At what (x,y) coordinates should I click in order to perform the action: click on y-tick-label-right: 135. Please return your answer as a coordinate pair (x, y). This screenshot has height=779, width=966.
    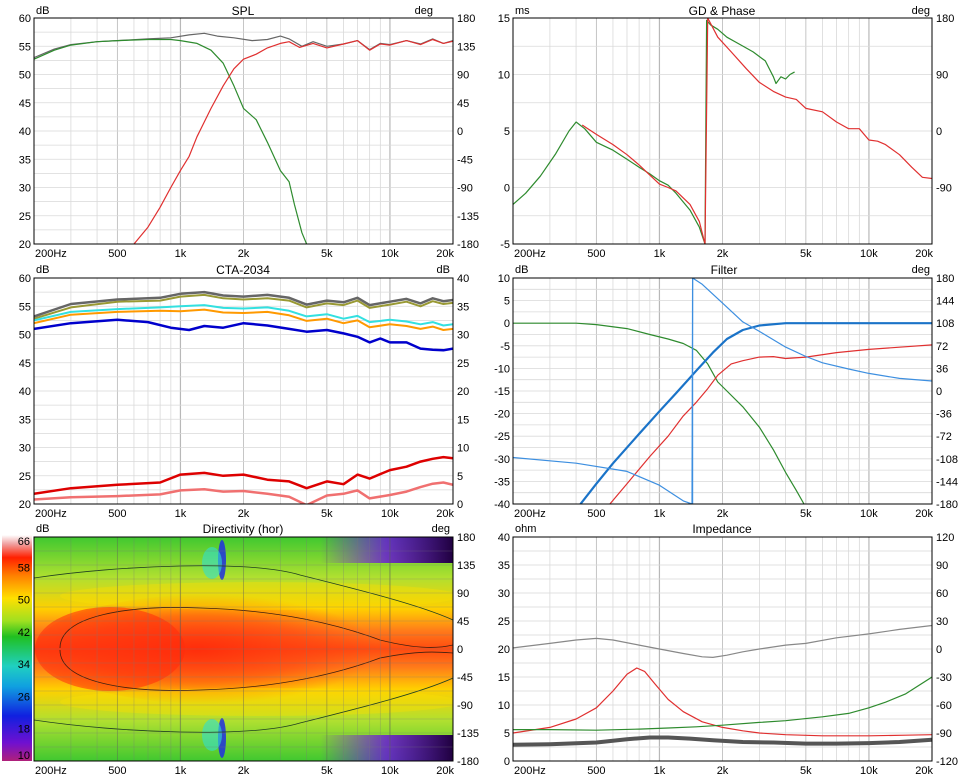
    Looking at the image, I should click on (466, 566).